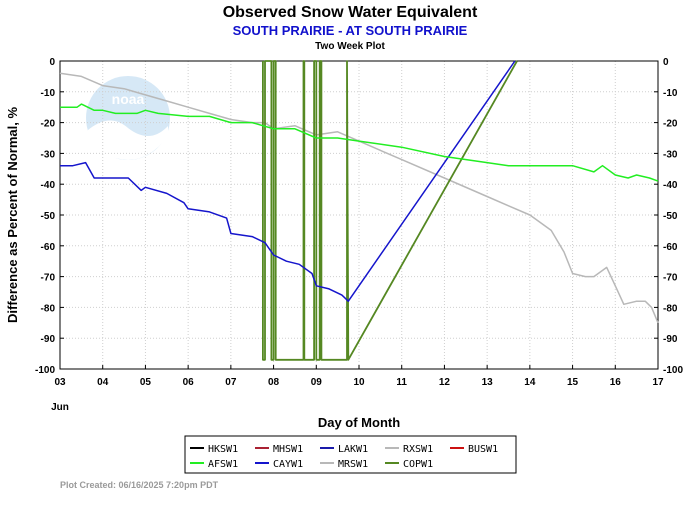  Describe the element at coordinates (60, 407) in the screenshot. I see `month-label: Jun` at that location.